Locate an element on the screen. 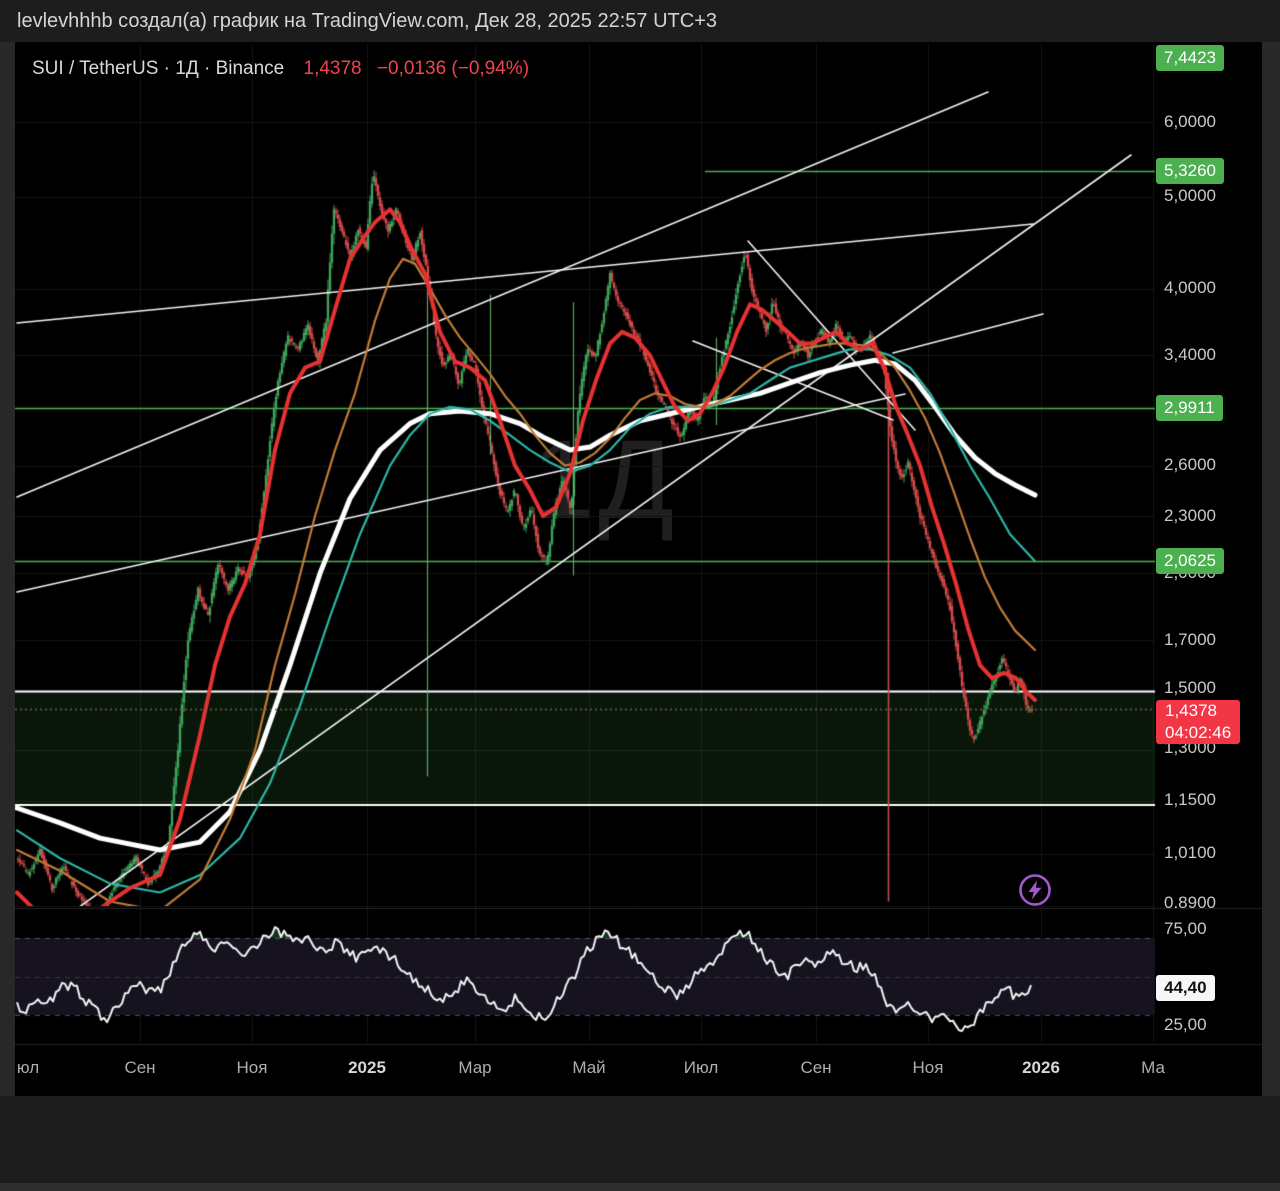 Image resolution: width=1280 pixels, height=1191 pixels. footer-bar: TradingView is located at coordinates (640, 1139).